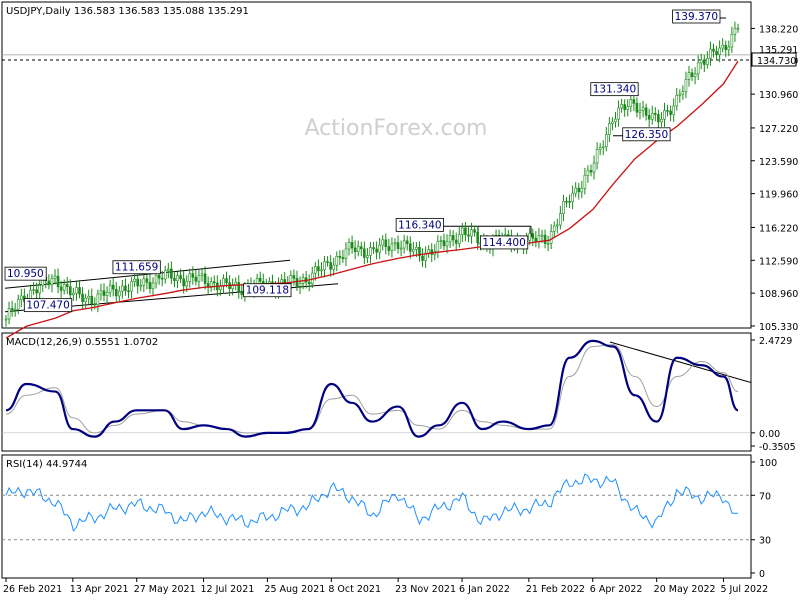 The width and height of the screenshot is (800, 604). Describe the element at coordinates (778, 228) in the screenshot. I see `price-tick-label: 116.220` at that location.